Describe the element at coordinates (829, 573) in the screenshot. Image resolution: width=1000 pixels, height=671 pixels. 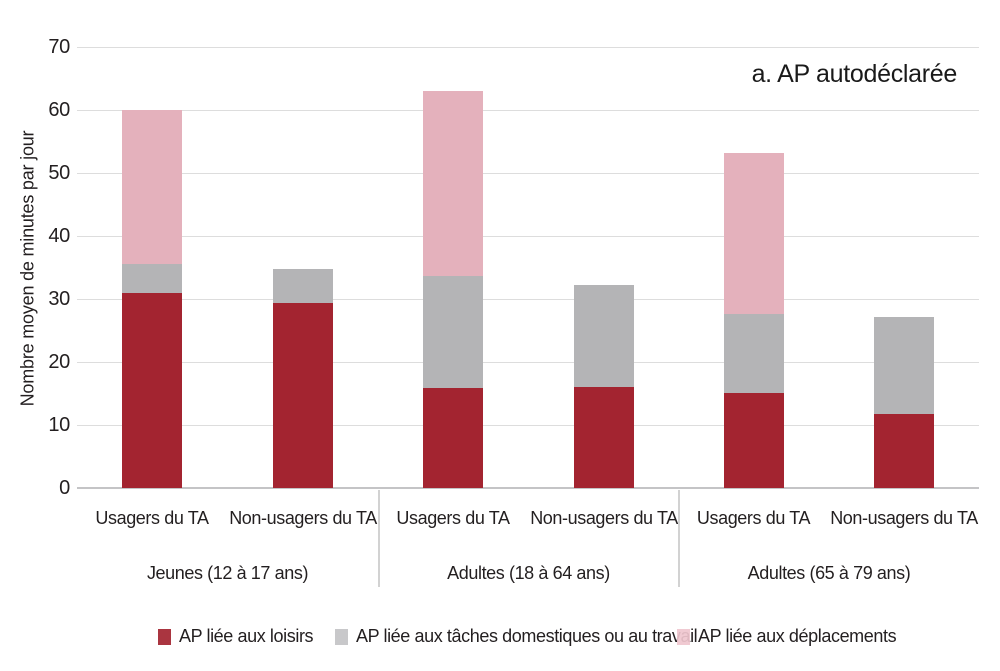
I see `group-label: Adultes (65 à 79 ans)` at that location.